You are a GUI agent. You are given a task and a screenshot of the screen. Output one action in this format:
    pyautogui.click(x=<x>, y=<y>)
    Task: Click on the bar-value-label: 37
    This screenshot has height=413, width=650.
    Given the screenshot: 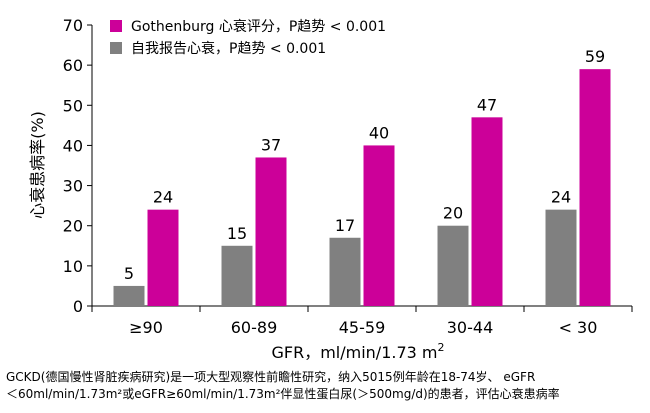 What is the action you would take?
    pyautogui.click(x=271, y=144)
    